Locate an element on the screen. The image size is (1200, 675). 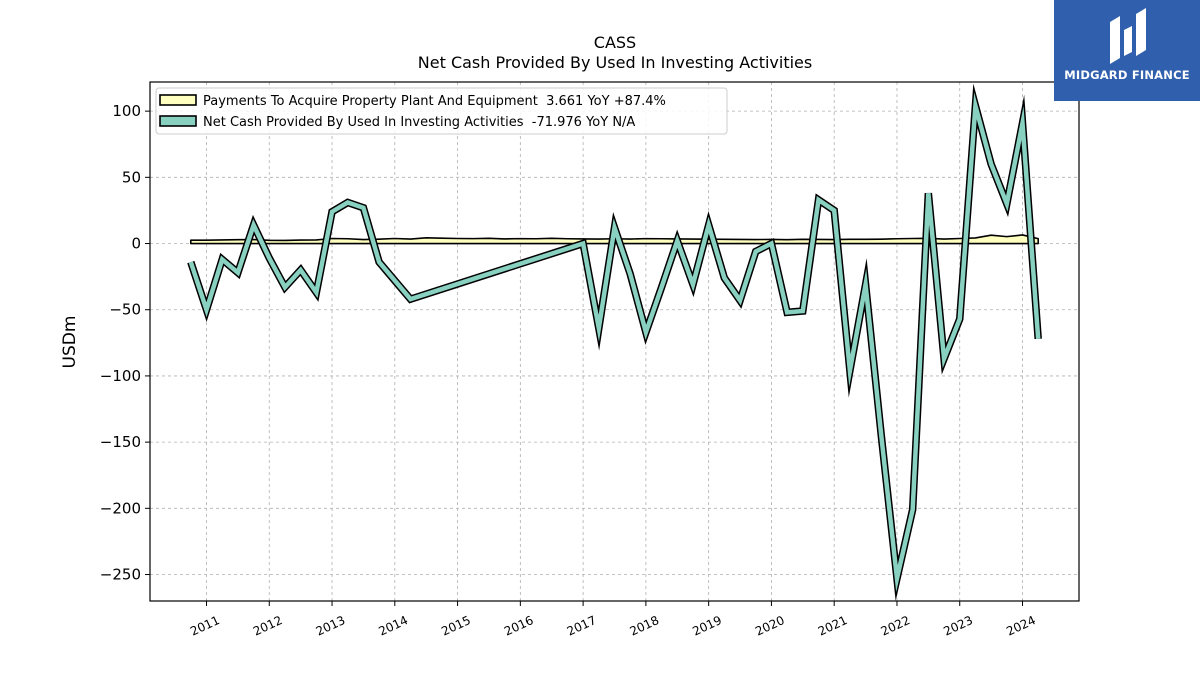
legend-swatch-investing is located at coordinates (178, 121).